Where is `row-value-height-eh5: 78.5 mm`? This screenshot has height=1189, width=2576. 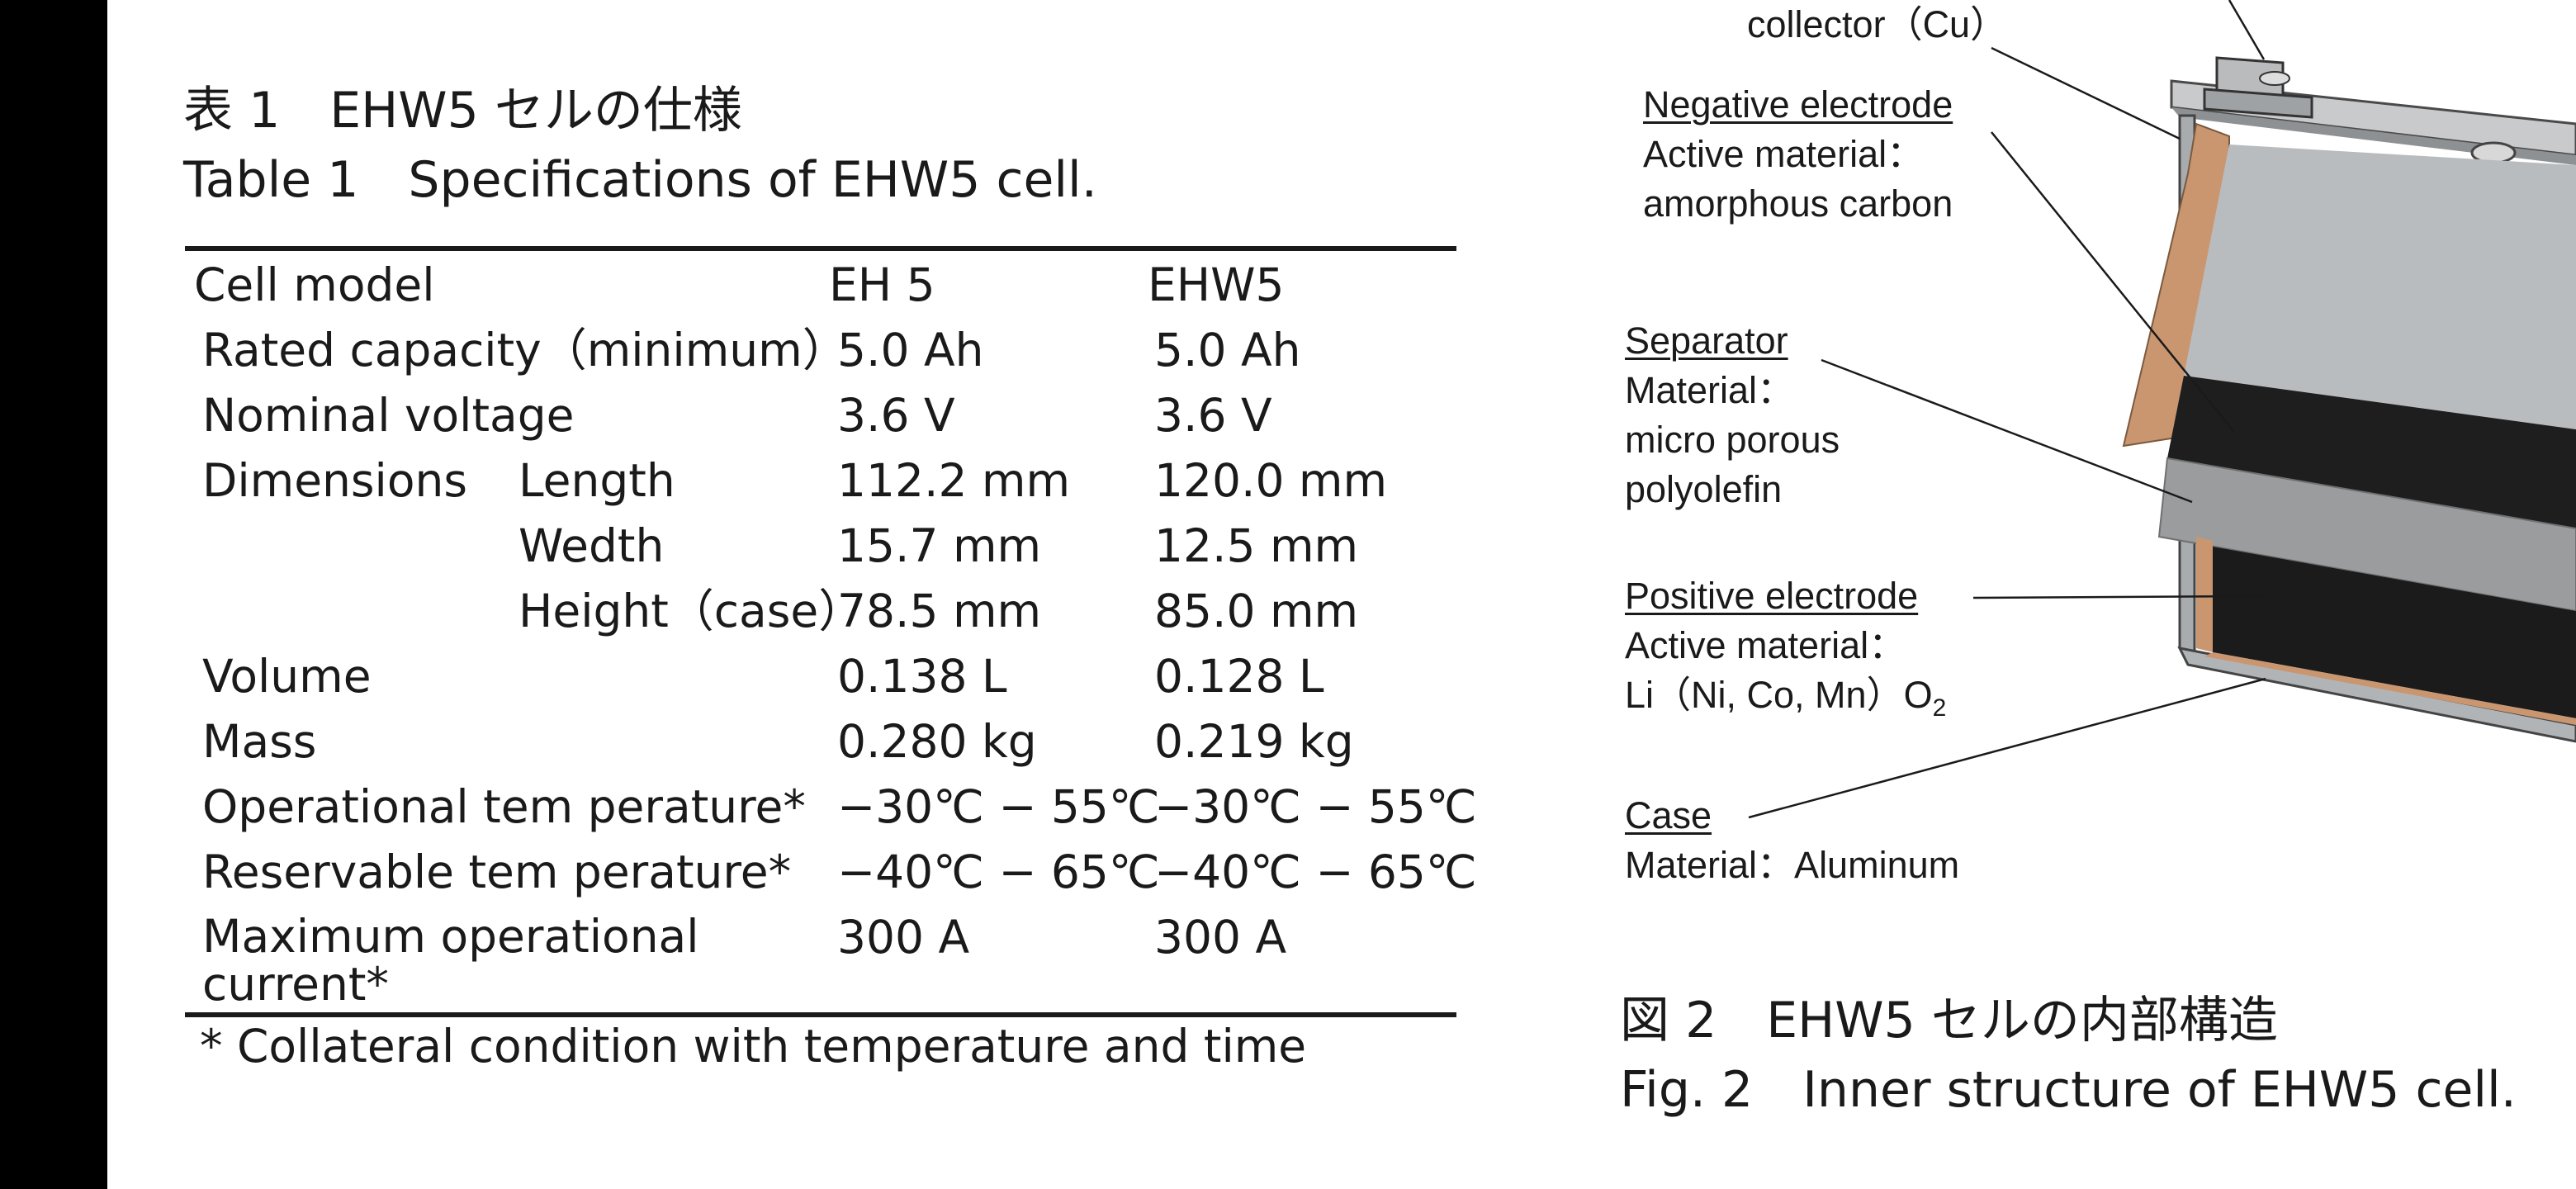 row-value-height-eh5: 78.5 mm is located at coordinates (939, 611).